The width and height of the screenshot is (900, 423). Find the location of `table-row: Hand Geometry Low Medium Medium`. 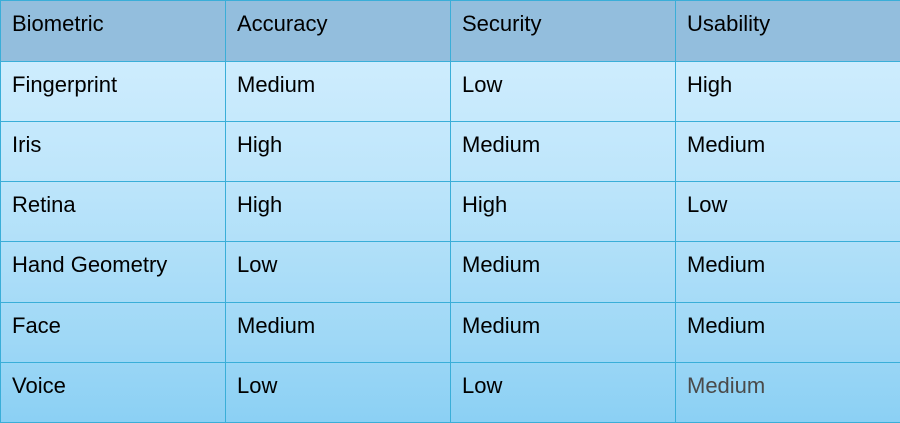

table-row: Hand Geometry Low Medium Medium is located at coordinates (450, 272).